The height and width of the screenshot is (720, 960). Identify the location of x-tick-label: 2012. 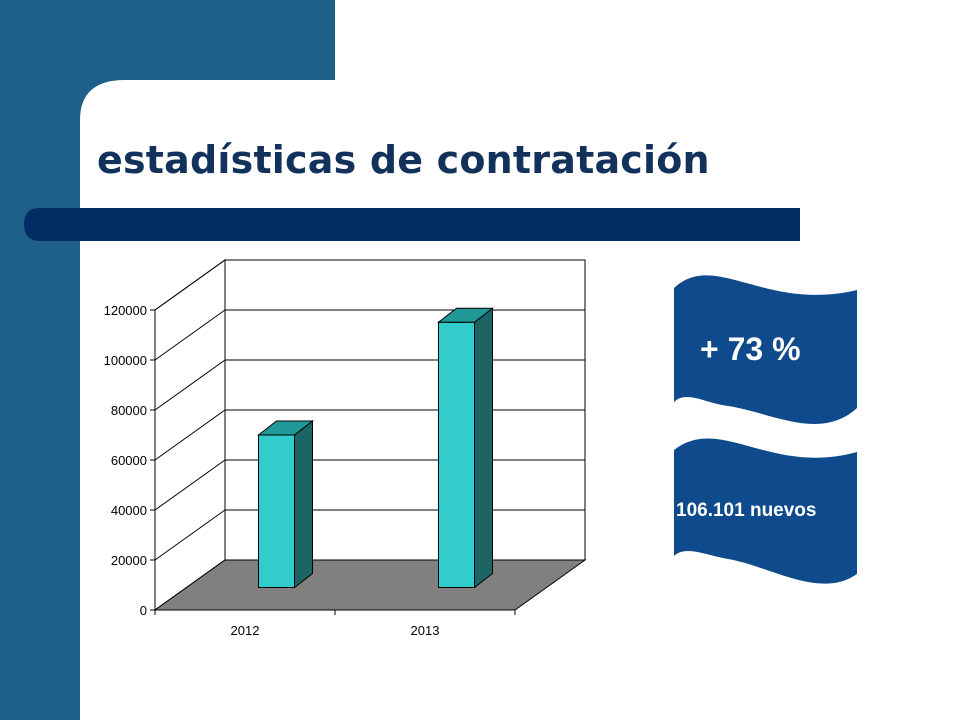
(245, 630).